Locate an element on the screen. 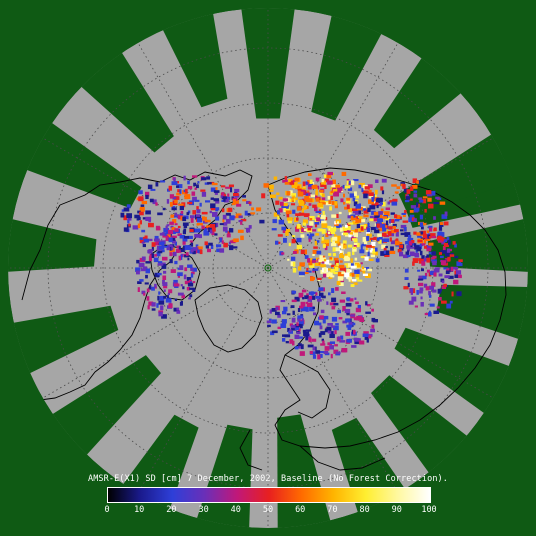 The image size is (536, 536). colorbar-tick-label: 20 is located at coordinates (171, 510).